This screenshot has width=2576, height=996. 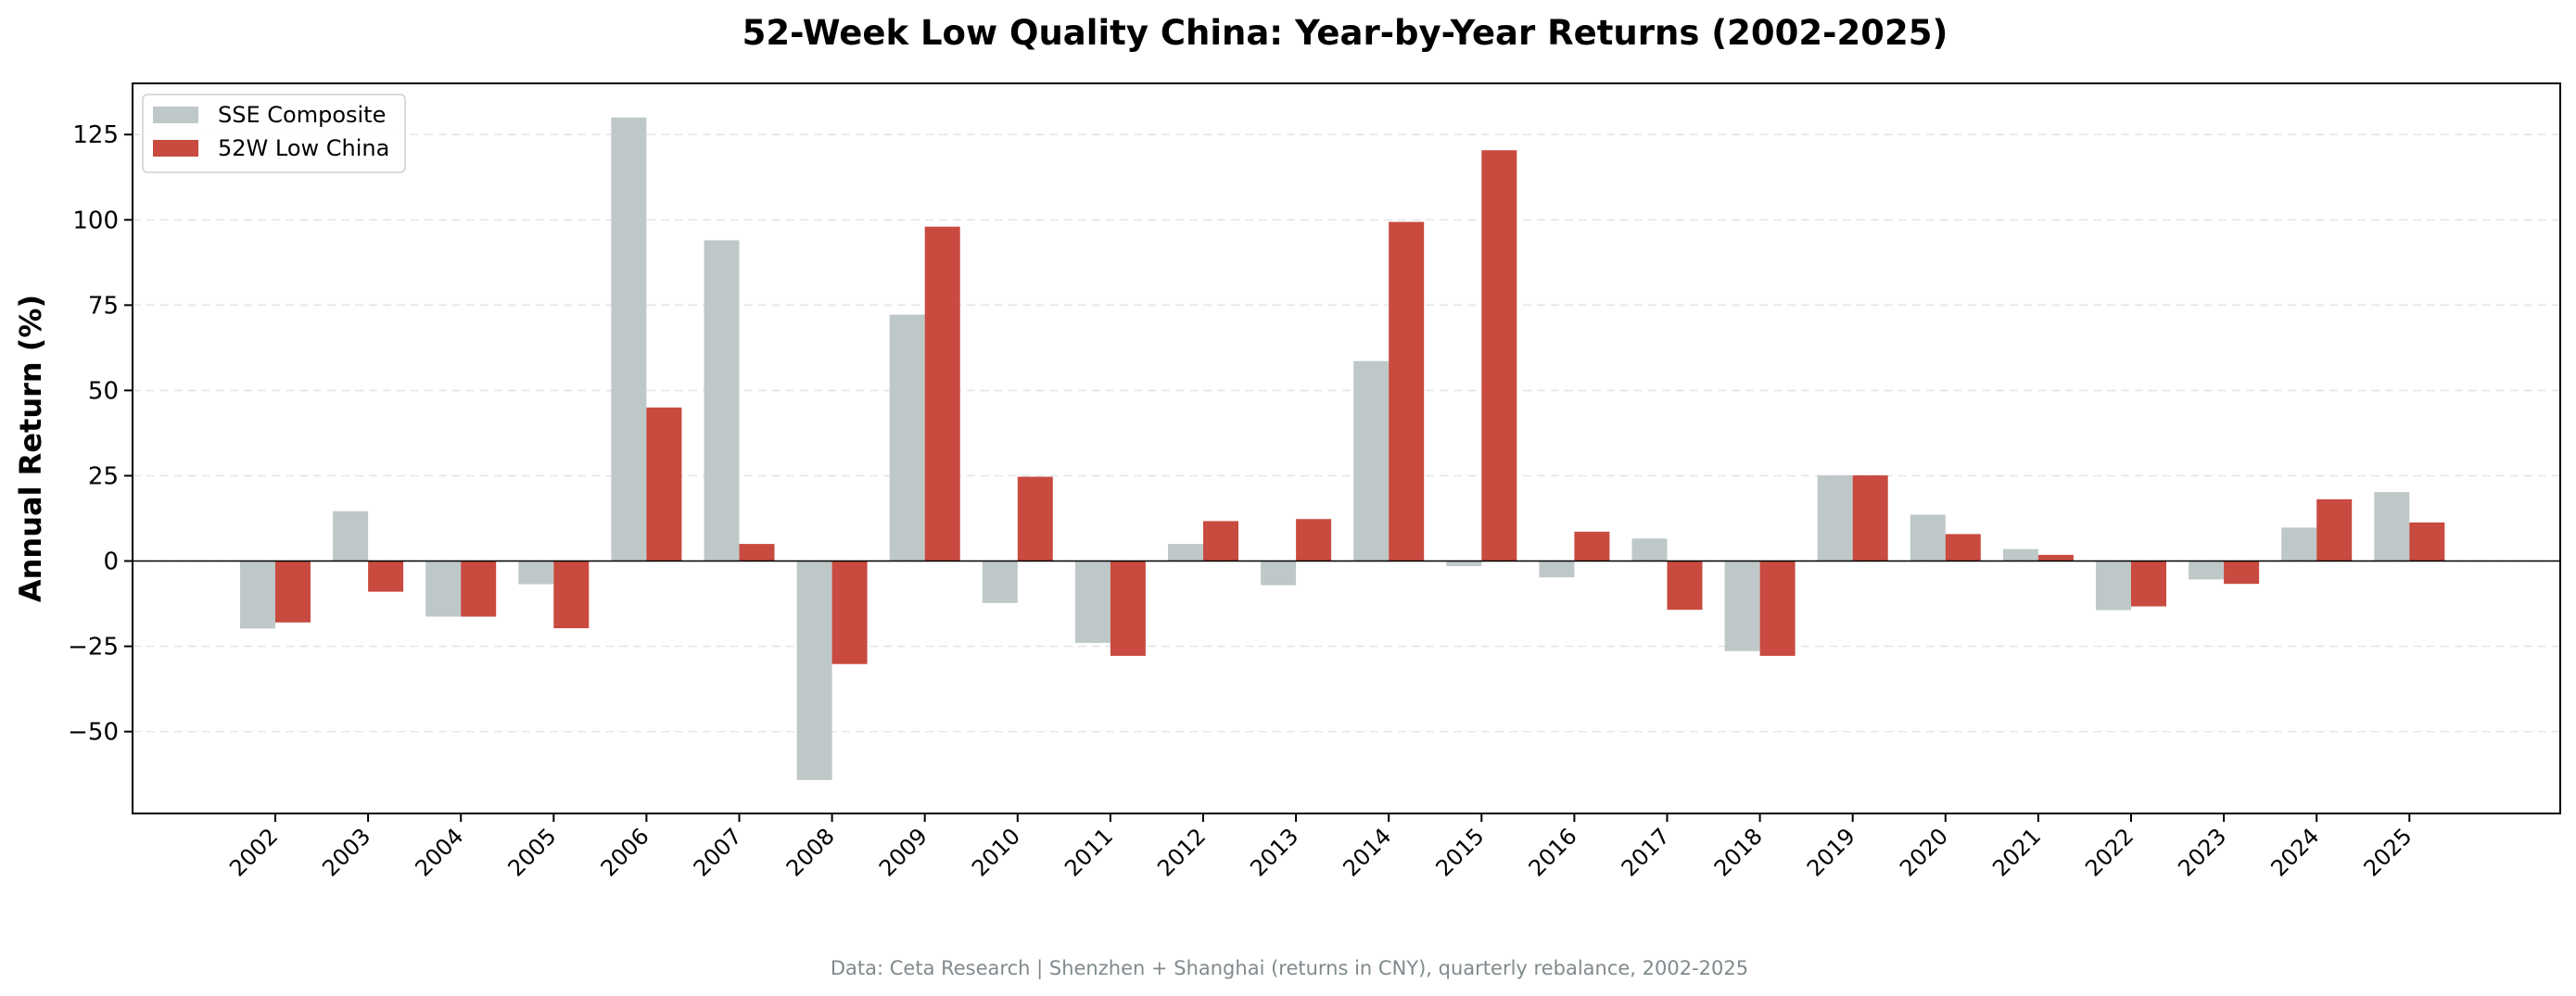 What do you see at coordinates (1553, 852) in the screenshot?
I see `x-tick-label: 2016` at bounding box center [1553, 852].